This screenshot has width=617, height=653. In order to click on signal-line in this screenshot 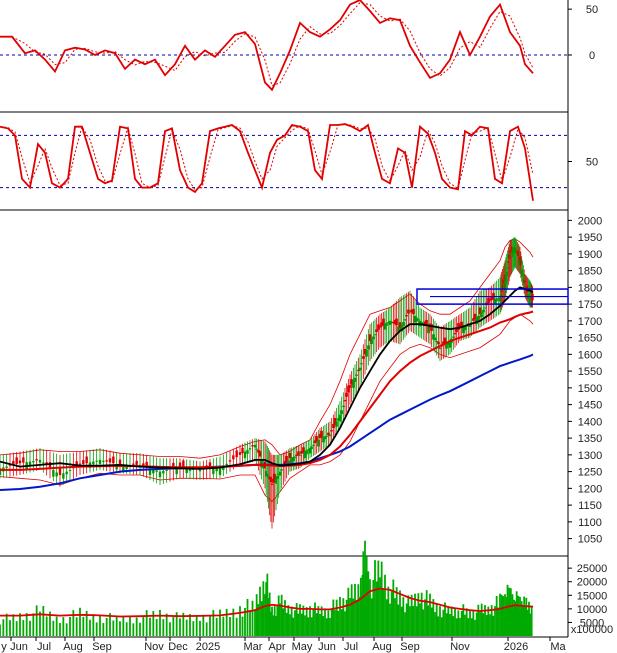, I will do `click(267, 157)`.